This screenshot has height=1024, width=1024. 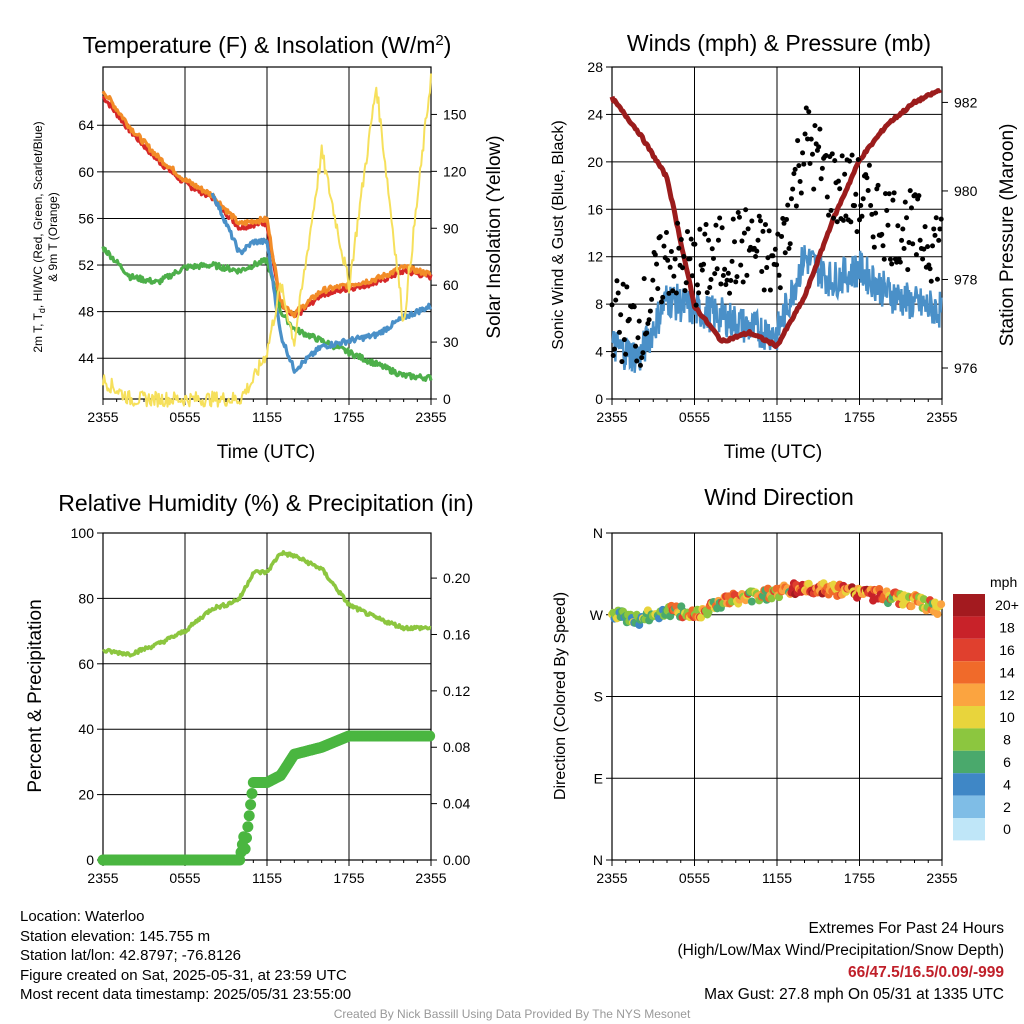 I want to click on plot-frame, so click(x=777, y=696).